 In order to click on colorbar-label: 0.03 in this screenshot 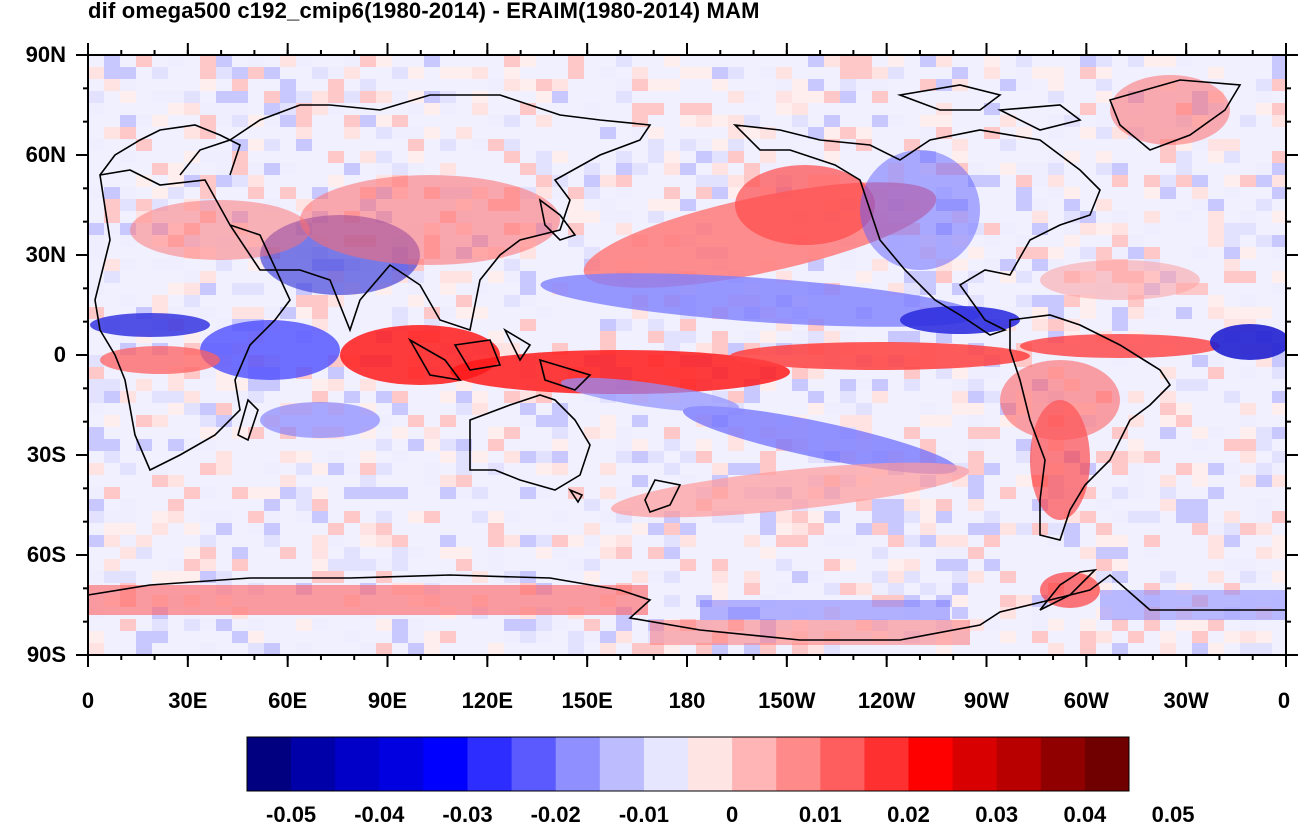, I will do `click(997, 814)`.